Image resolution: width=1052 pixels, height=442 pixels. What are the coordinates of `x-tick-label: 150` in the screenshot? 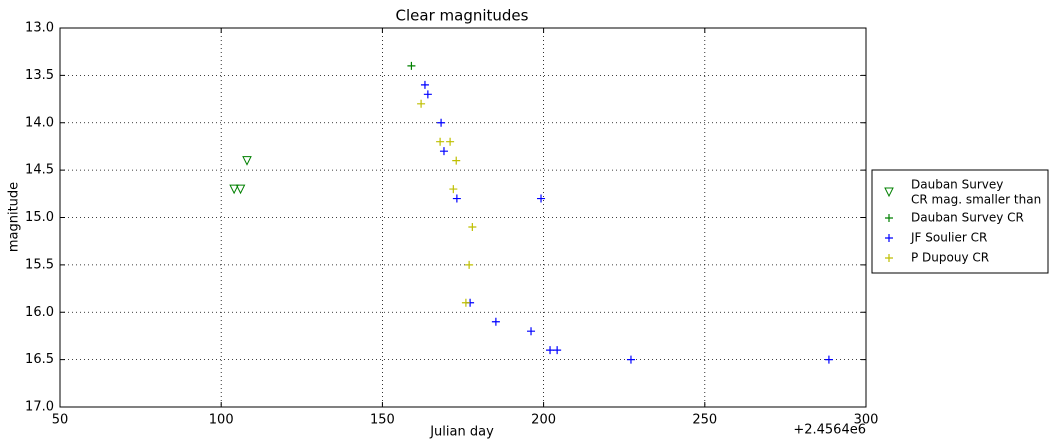 It's located at (382, 420).